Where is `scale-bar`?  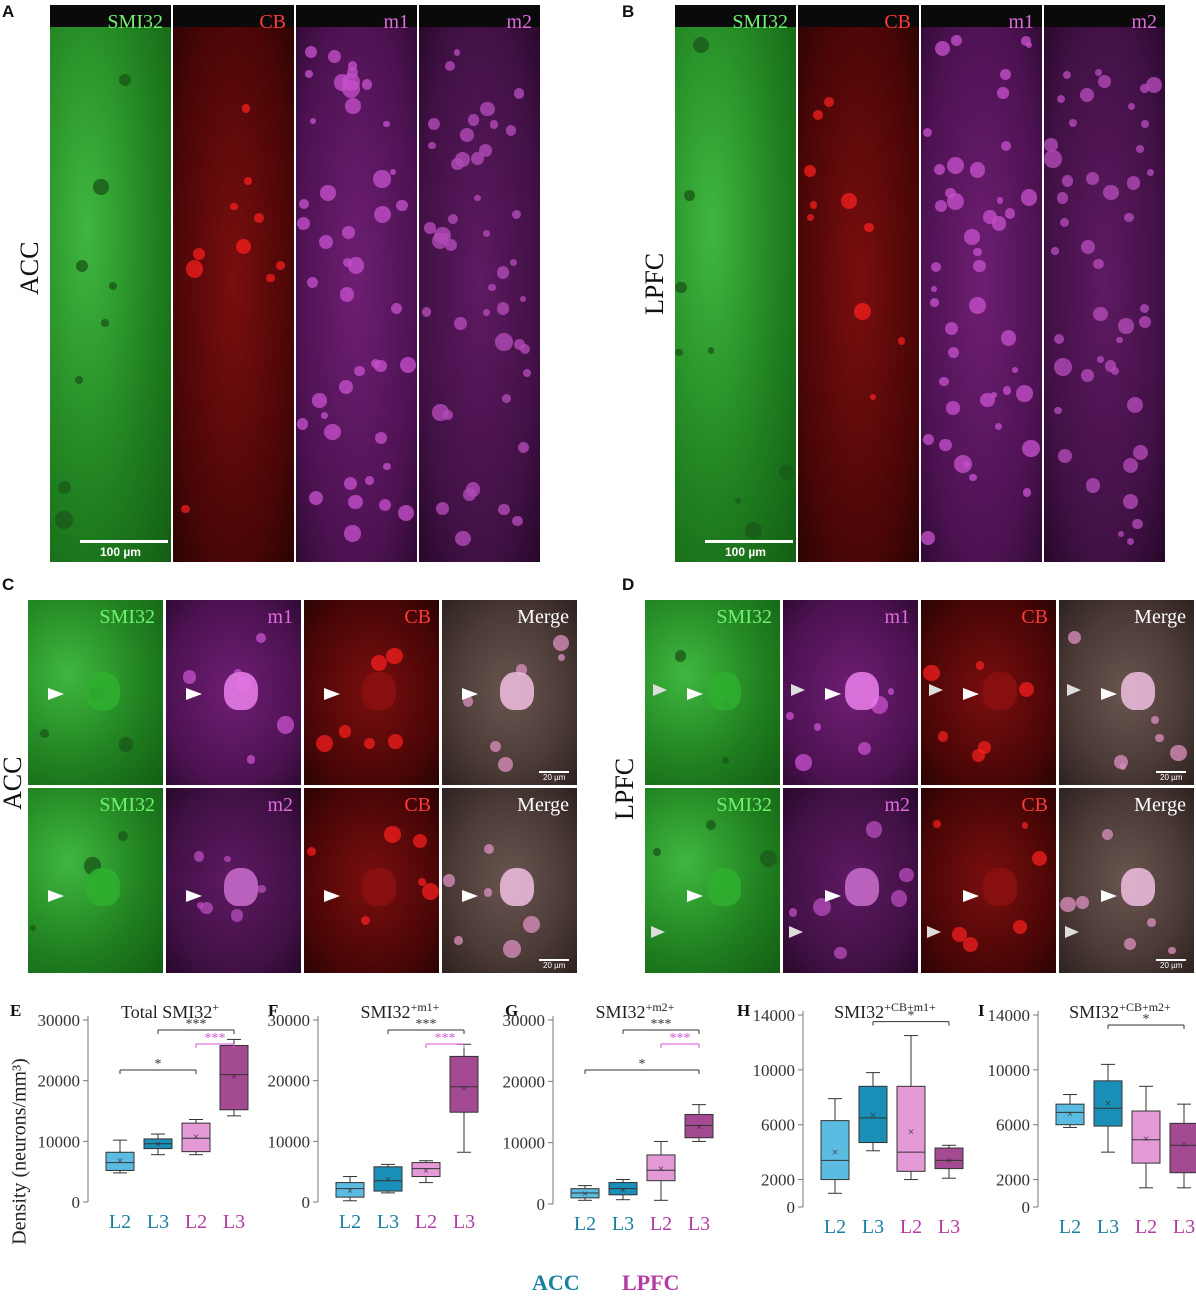
scale-bar is located at coordinates (124, 541).